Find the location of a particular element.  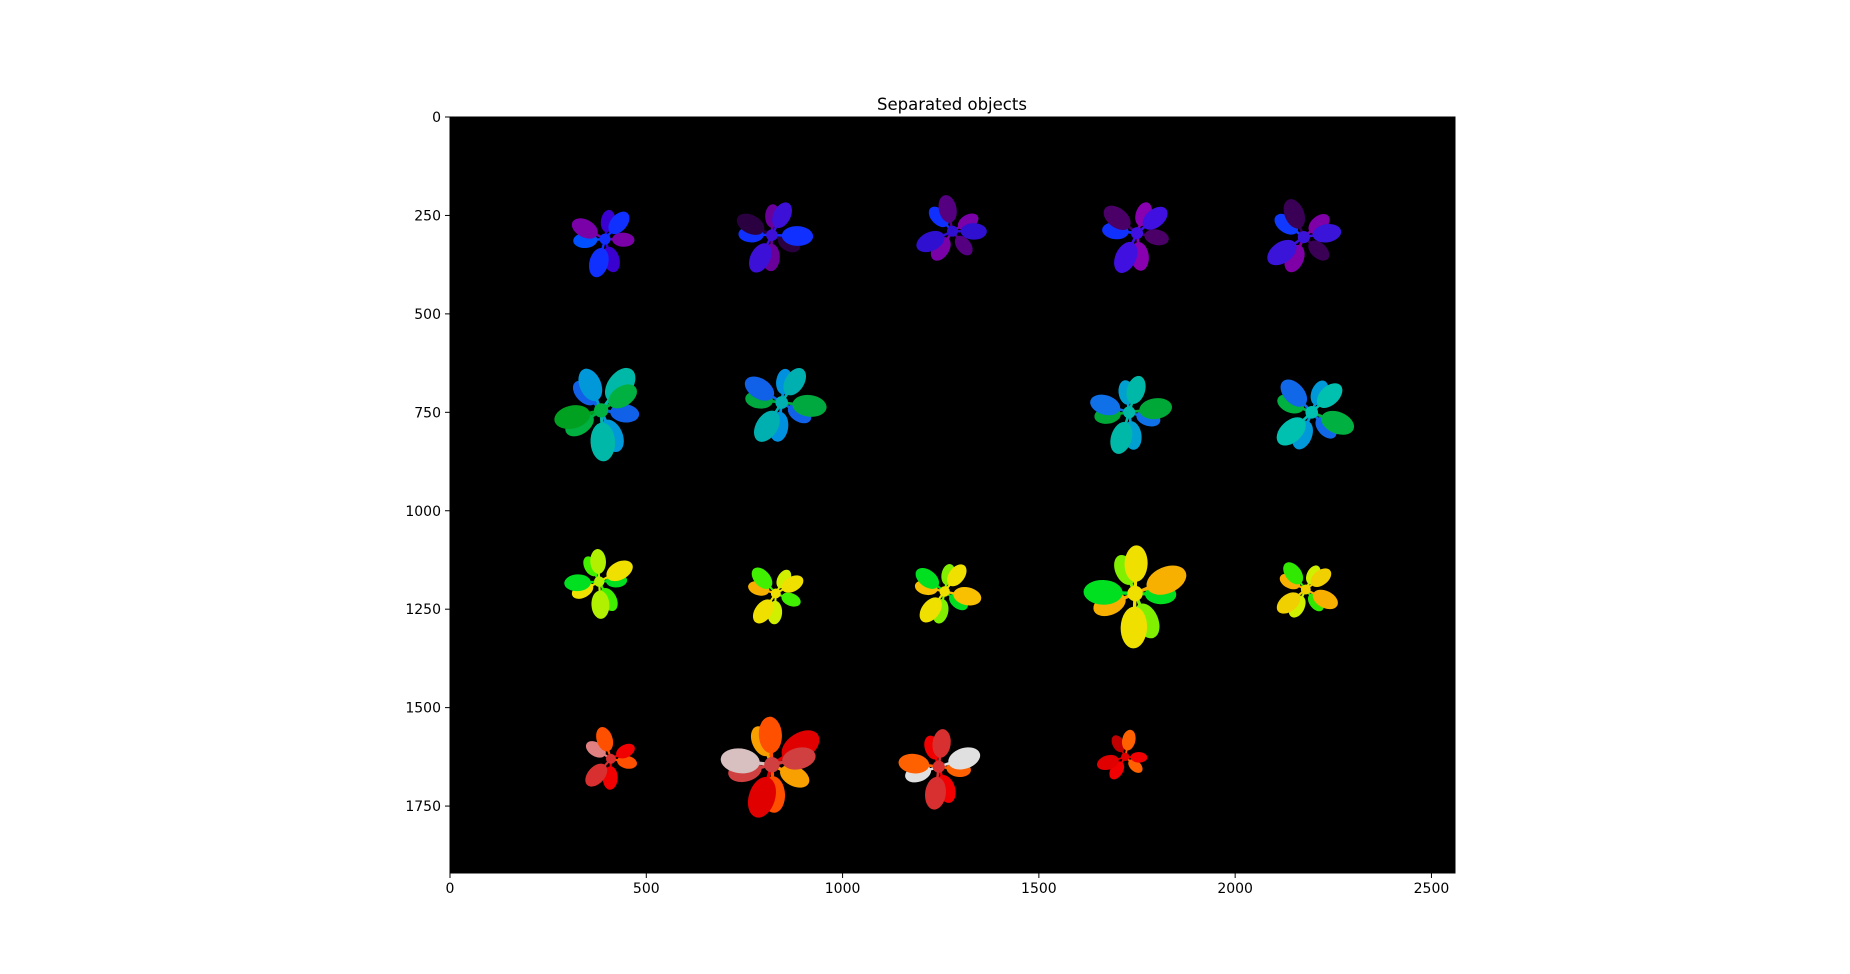

x-tick-label: 500 is located at coordinates (646, 889).